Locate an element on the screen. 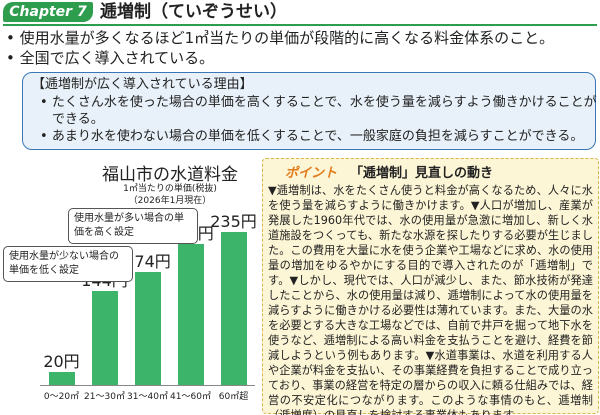 This screenshot has width=600, height=415. point-title: 「逓増制」見直しの動き is located at coordinates (422, 173).